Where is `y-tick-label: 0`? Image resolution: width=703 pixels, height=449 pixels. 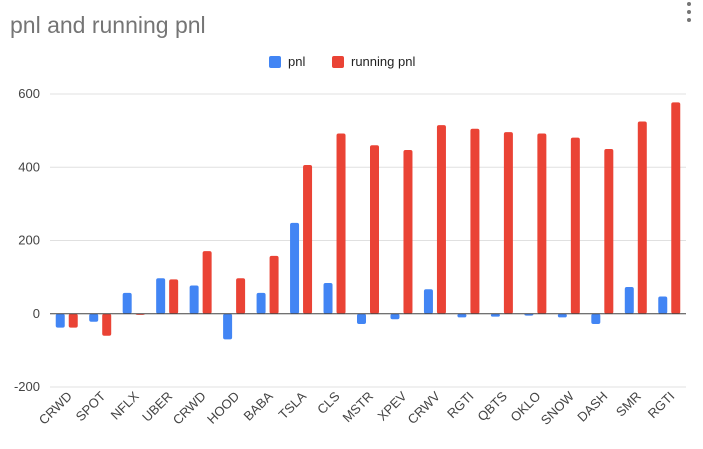 y-tick-label: 0 is located at coordinates (36, 313).